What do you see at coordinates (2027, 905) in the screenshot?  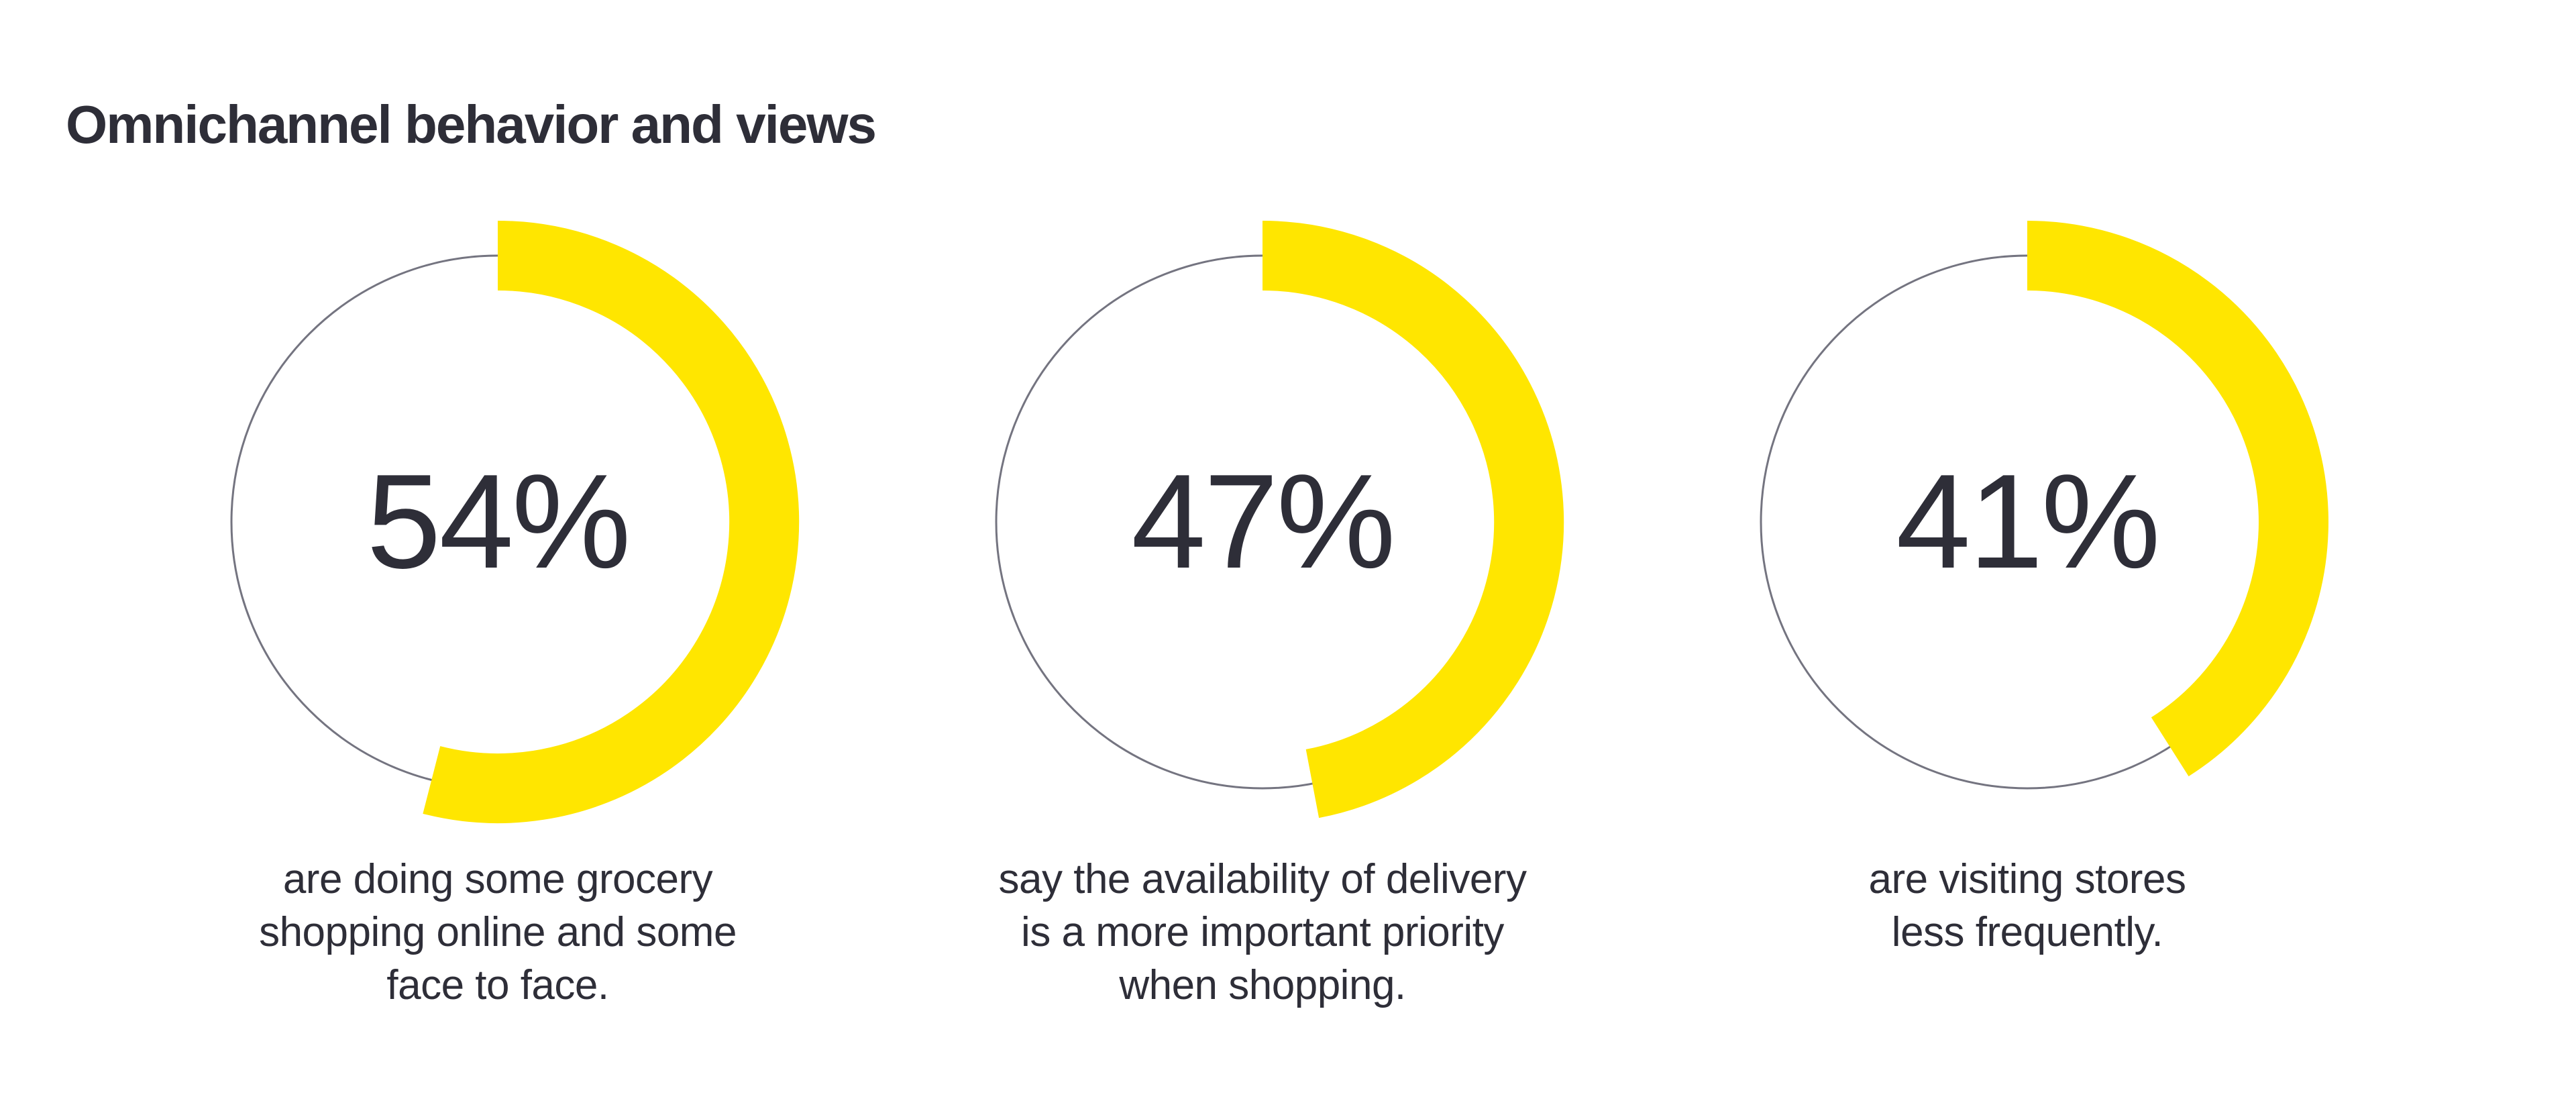 I see `stat-caption-3: are visiting stores less frequently.` at bounding box center [2027, 905].